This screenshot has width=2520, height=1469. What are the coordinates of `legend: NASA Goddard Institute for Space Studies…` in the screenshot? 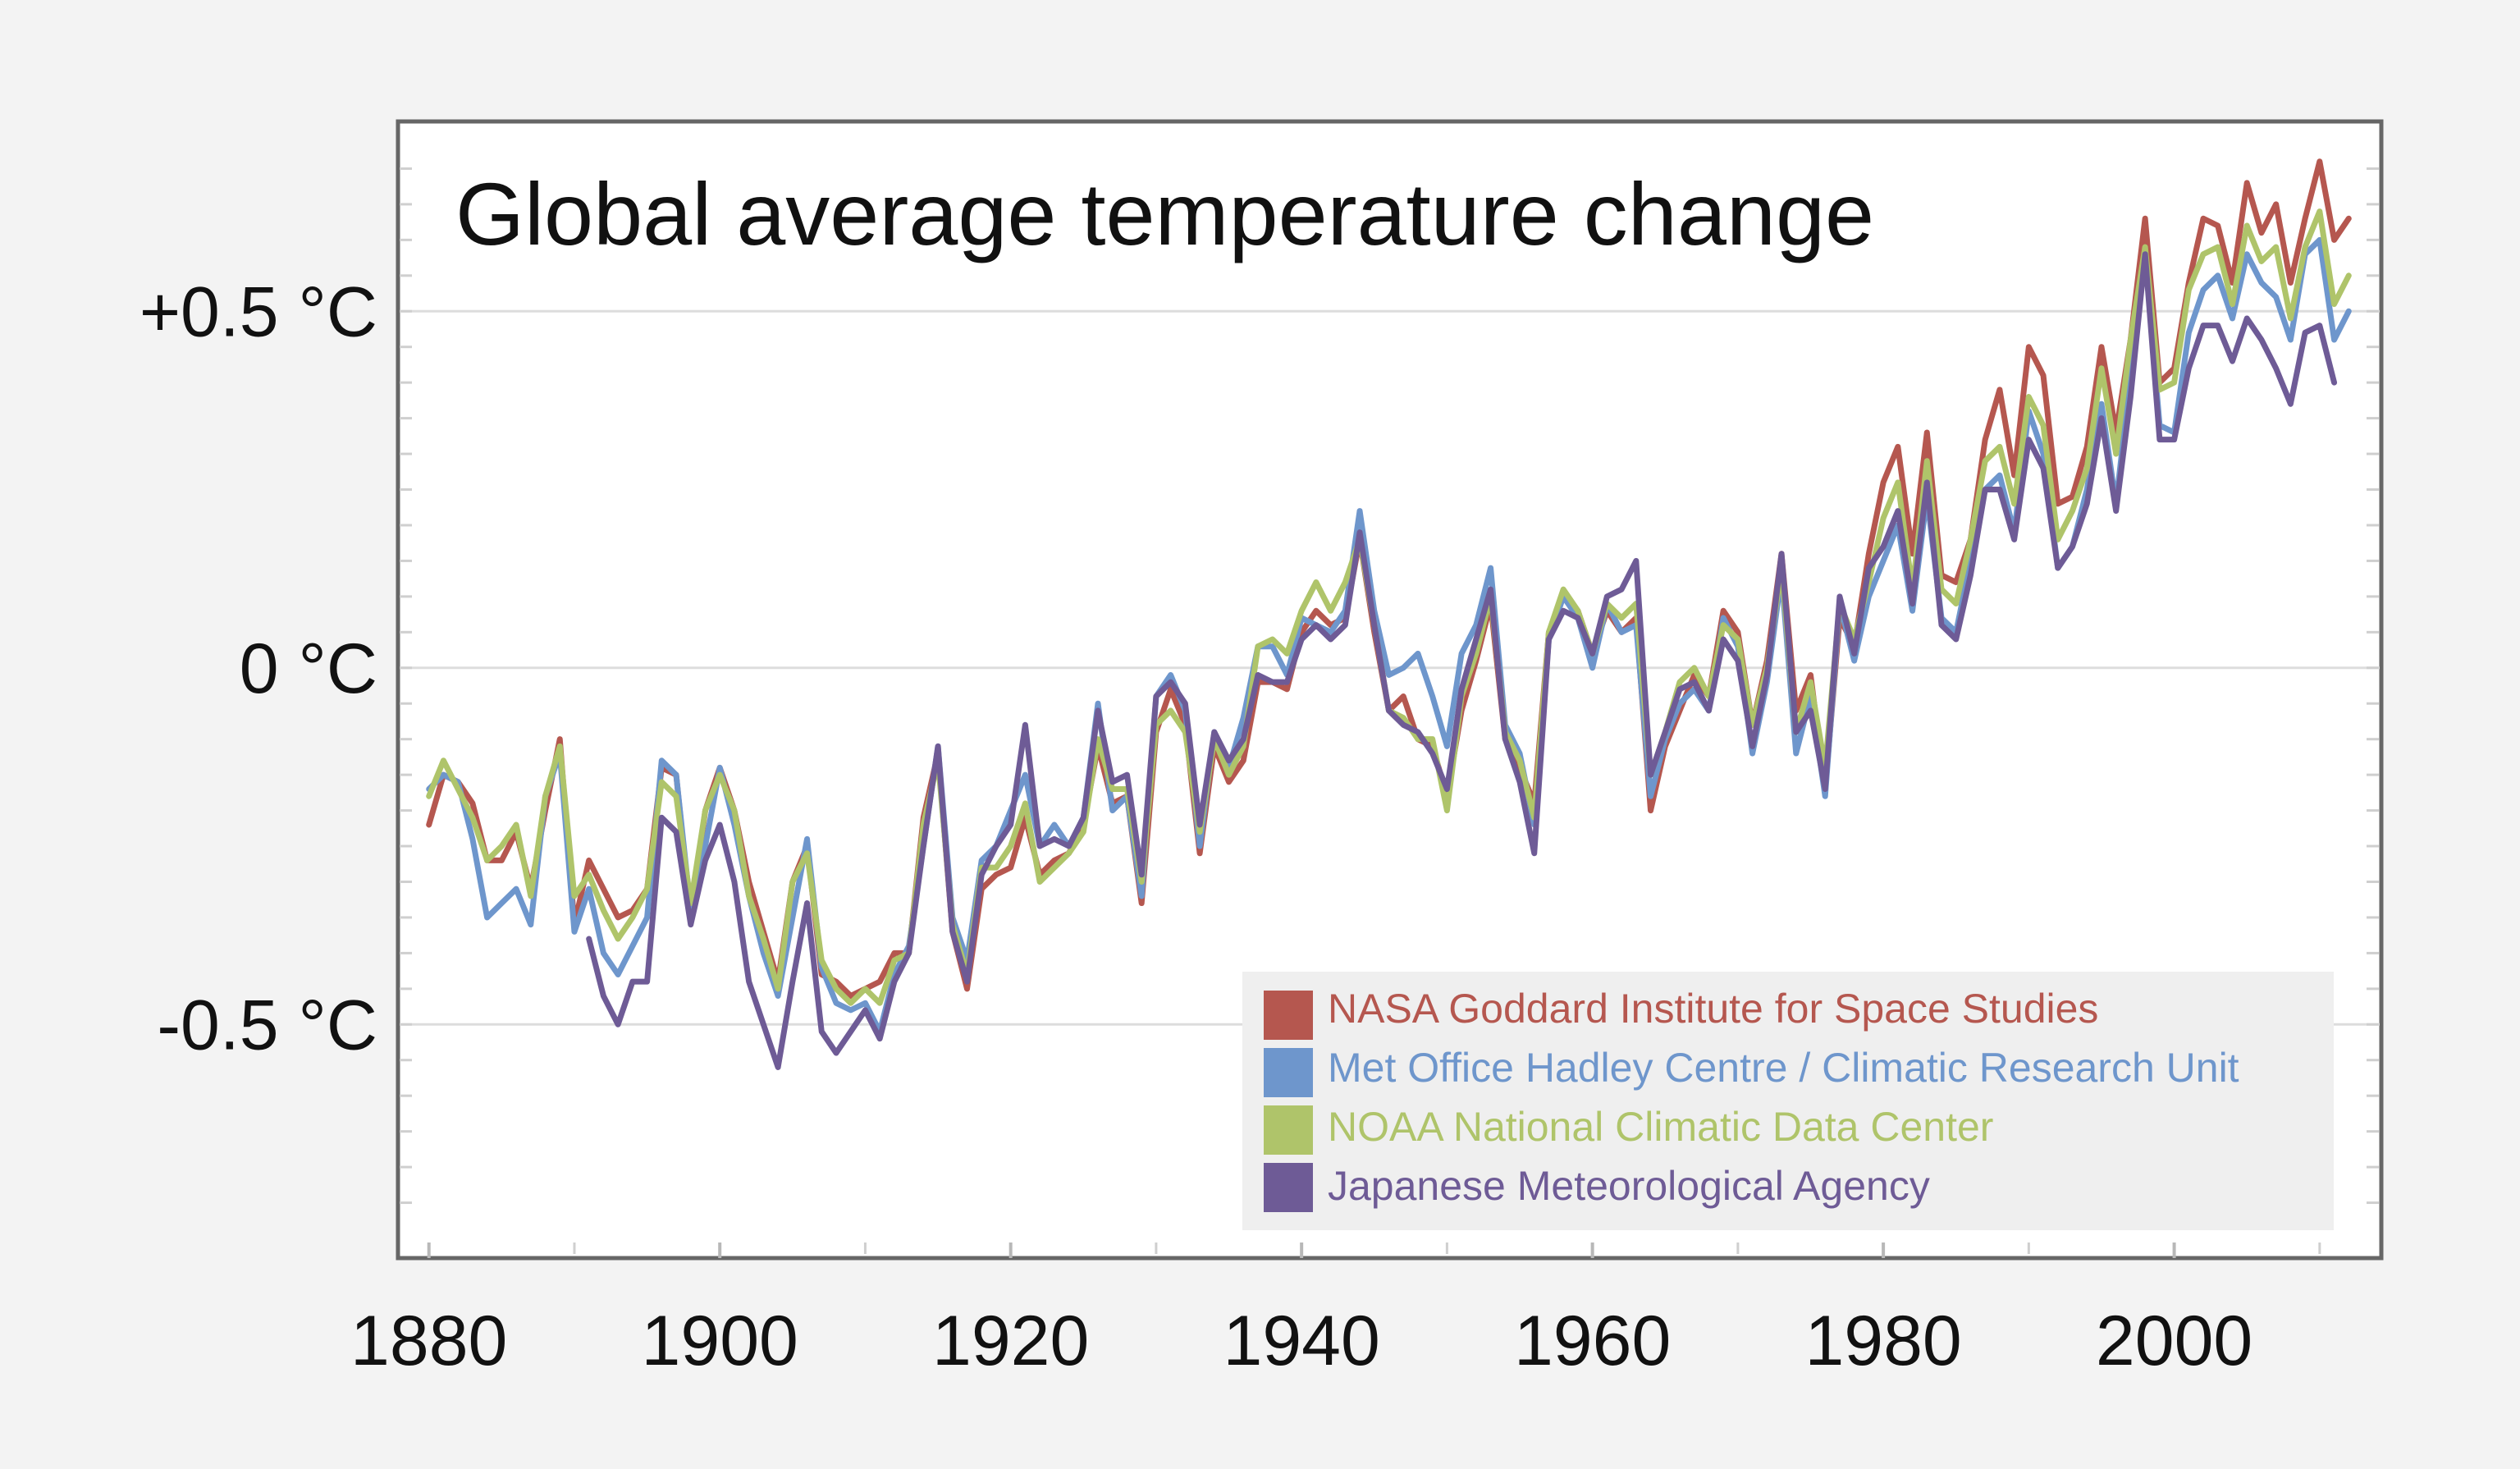 It's located at (1788, 1101).